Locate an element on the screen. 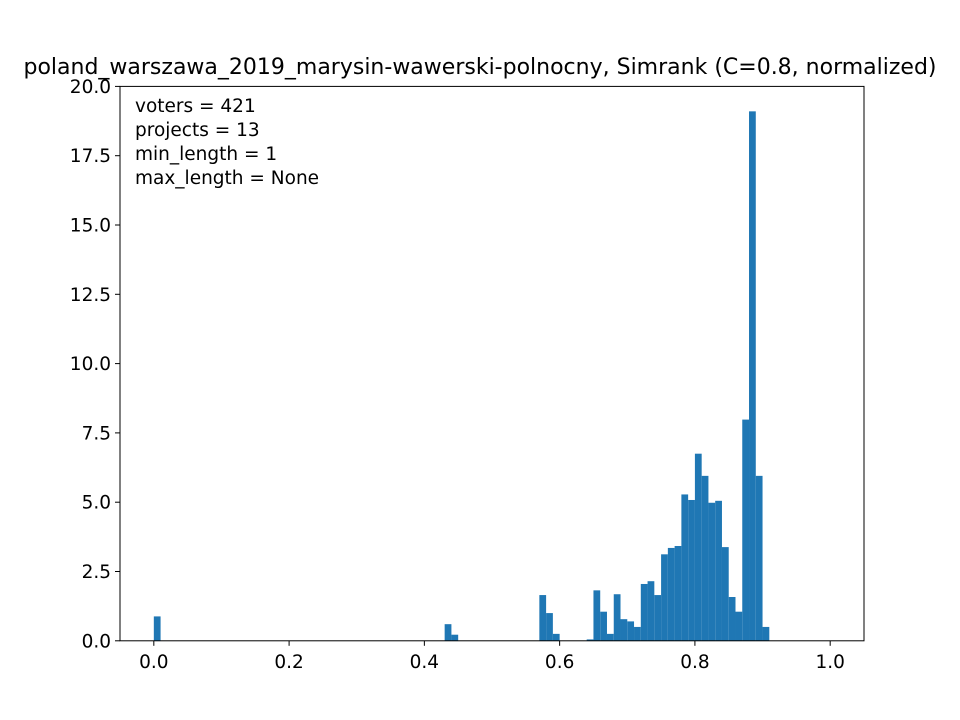  x-tick-label: 0.4 is located at coordinates (424, 662).